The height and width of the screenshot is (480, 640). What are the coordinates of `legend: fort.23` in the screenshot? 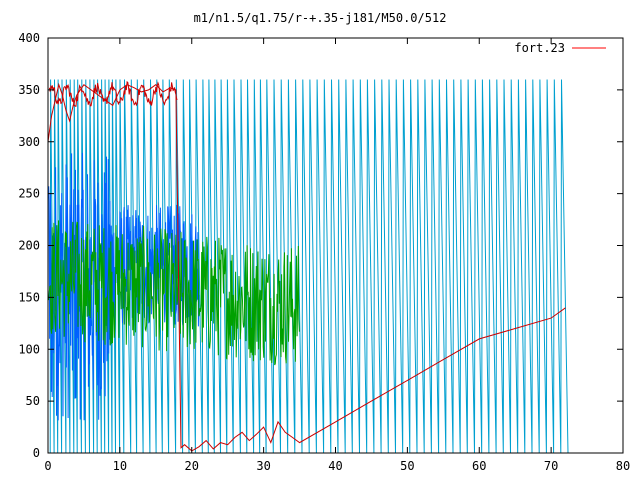 It's located at (560, 48).